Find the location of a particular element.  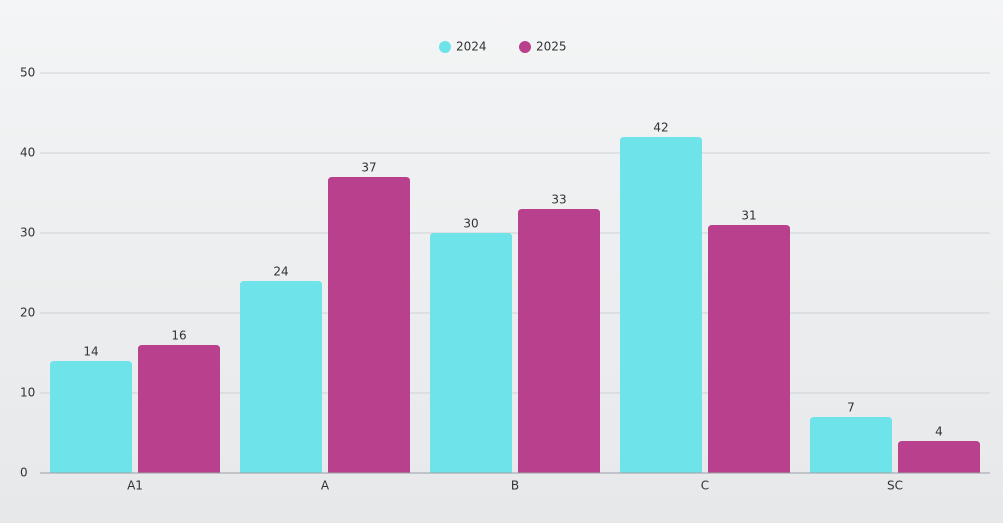

data-label: 14 is located at coordinates (90, 352).